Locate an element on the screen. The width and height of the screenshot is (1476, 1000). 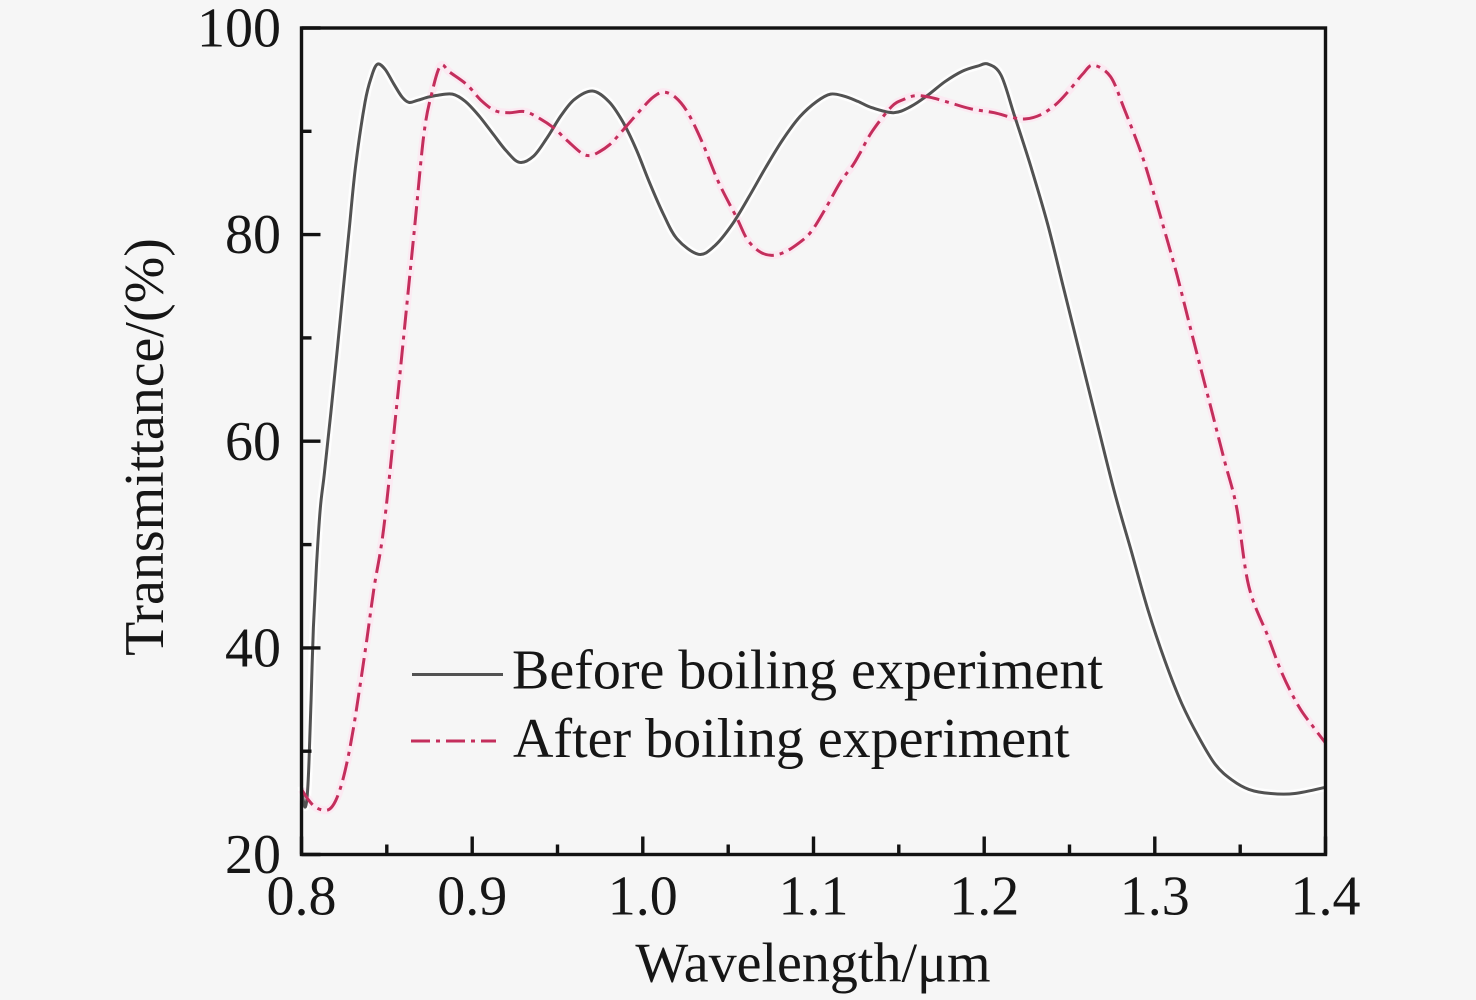
svg-text: 0.9 is located at coordinates (472, 897).